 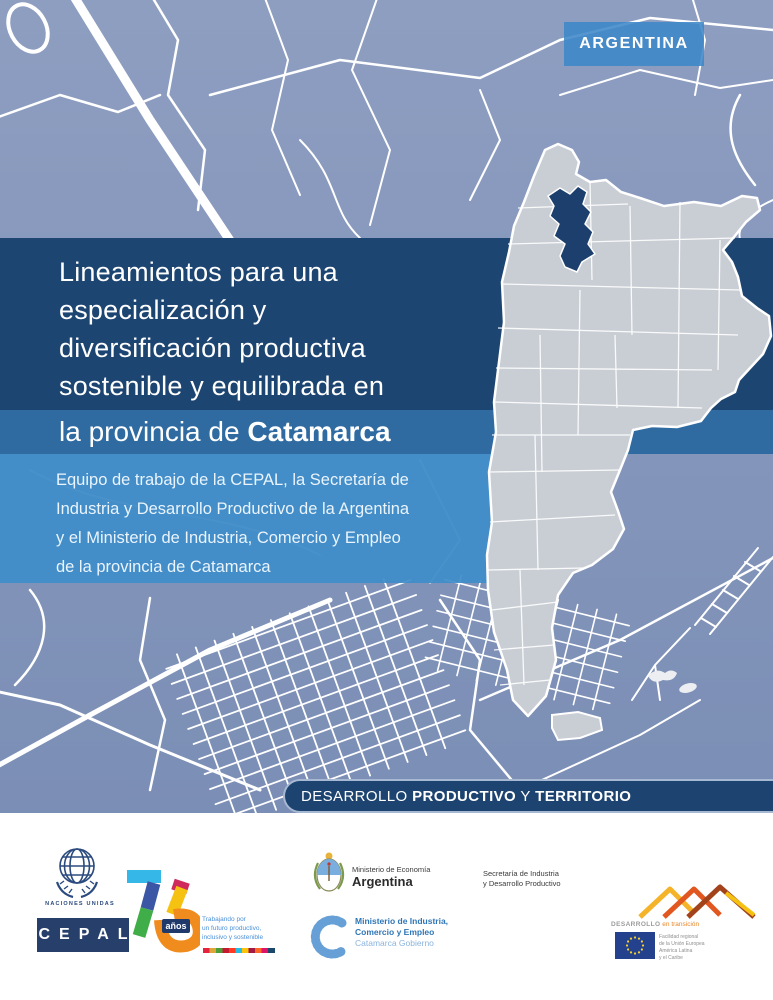 I want to click on anniversary-anos-label: años, so click(x=175, y=926).